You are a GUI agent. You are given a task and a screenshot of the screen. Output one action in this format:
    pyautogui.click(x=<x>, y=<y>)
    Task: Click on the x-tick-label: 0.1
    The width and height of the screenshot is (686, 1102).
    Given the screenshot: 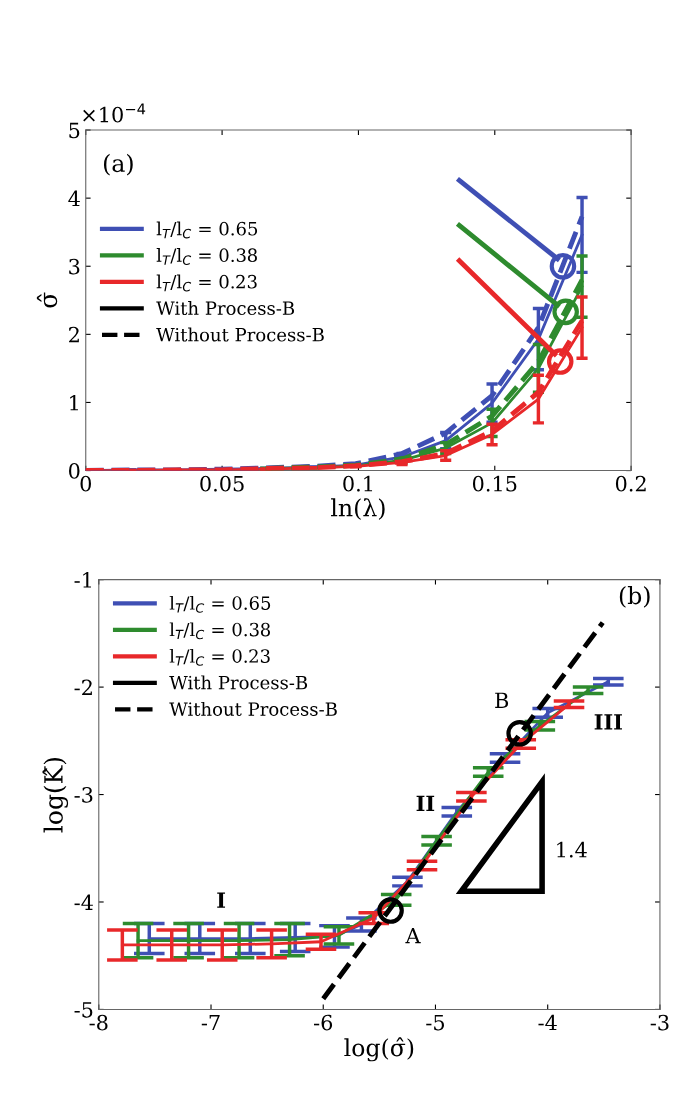 What is the action you would take?
    pyautogui.click(x=358, y=483)
    